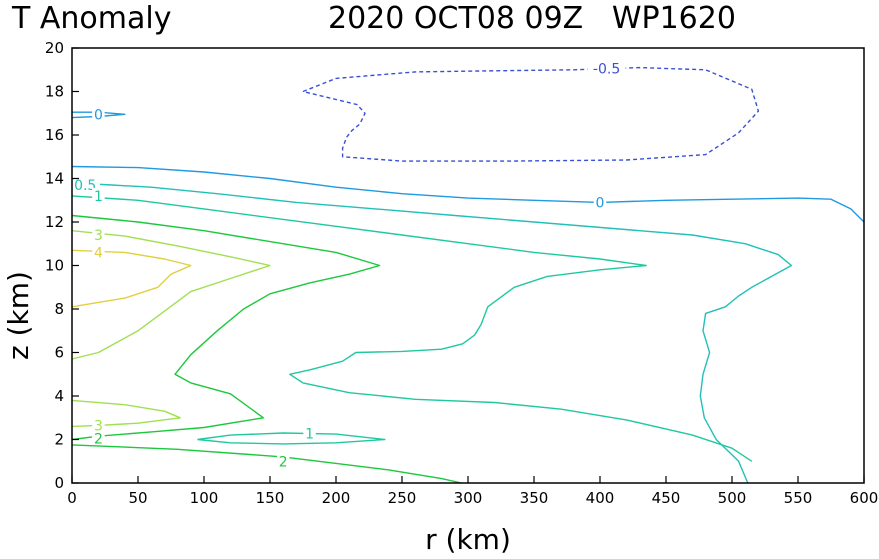 The image size is (879, 559). Describe the element at coordinates (59, 396) in the screenshot. I see `y-tick-label: 4` at that location.